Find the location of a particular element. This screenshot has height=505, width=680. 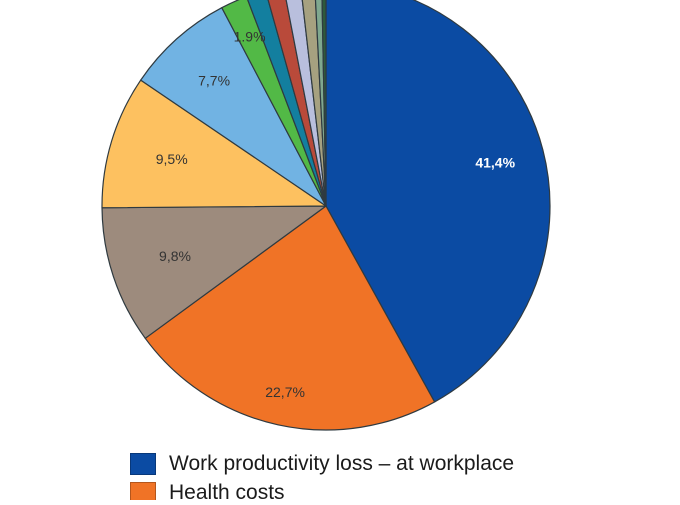

legend-item-health-costs: Health costs is located at coordinates (207, 489).